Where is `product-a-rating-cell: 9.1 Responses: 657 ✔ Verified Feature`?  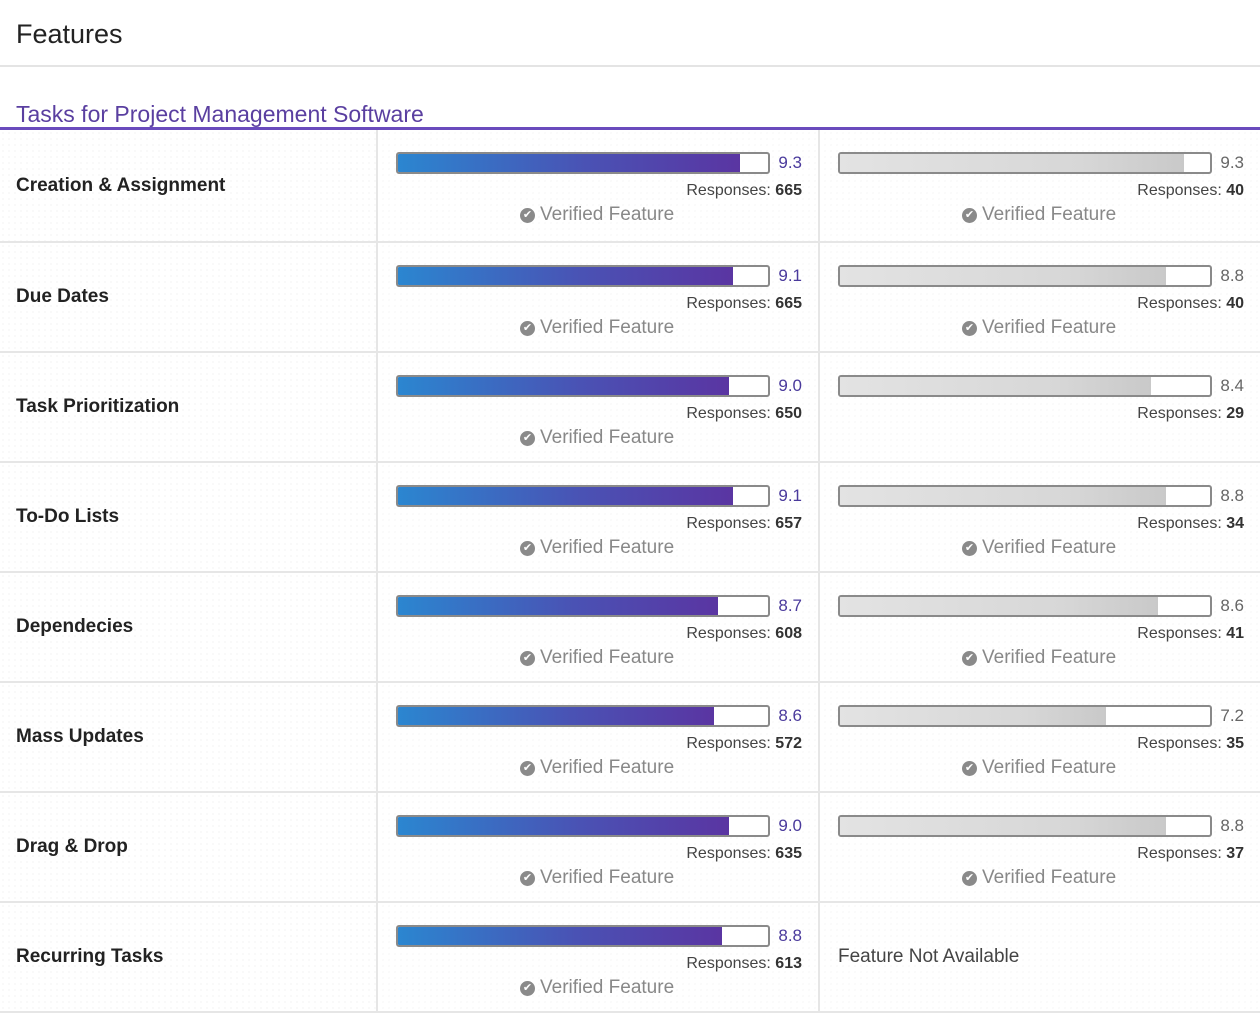
product-a-rating-cell: 9.1 Responses: 657 ✔ Verified Feature is located at coordinates (600, 517).